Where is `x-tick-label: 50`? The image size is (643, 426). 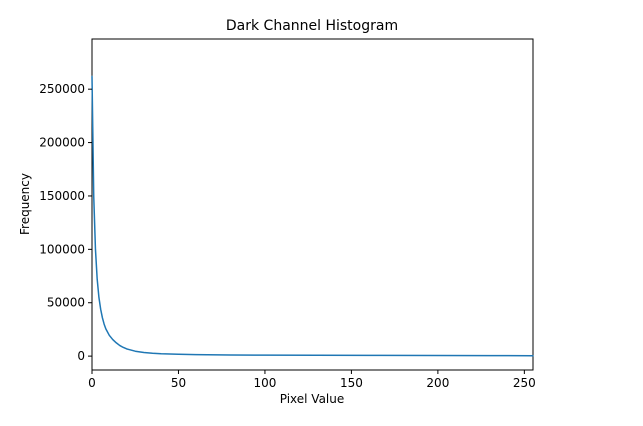 x-tick-label: 50 is located at coordinates (178, 383).